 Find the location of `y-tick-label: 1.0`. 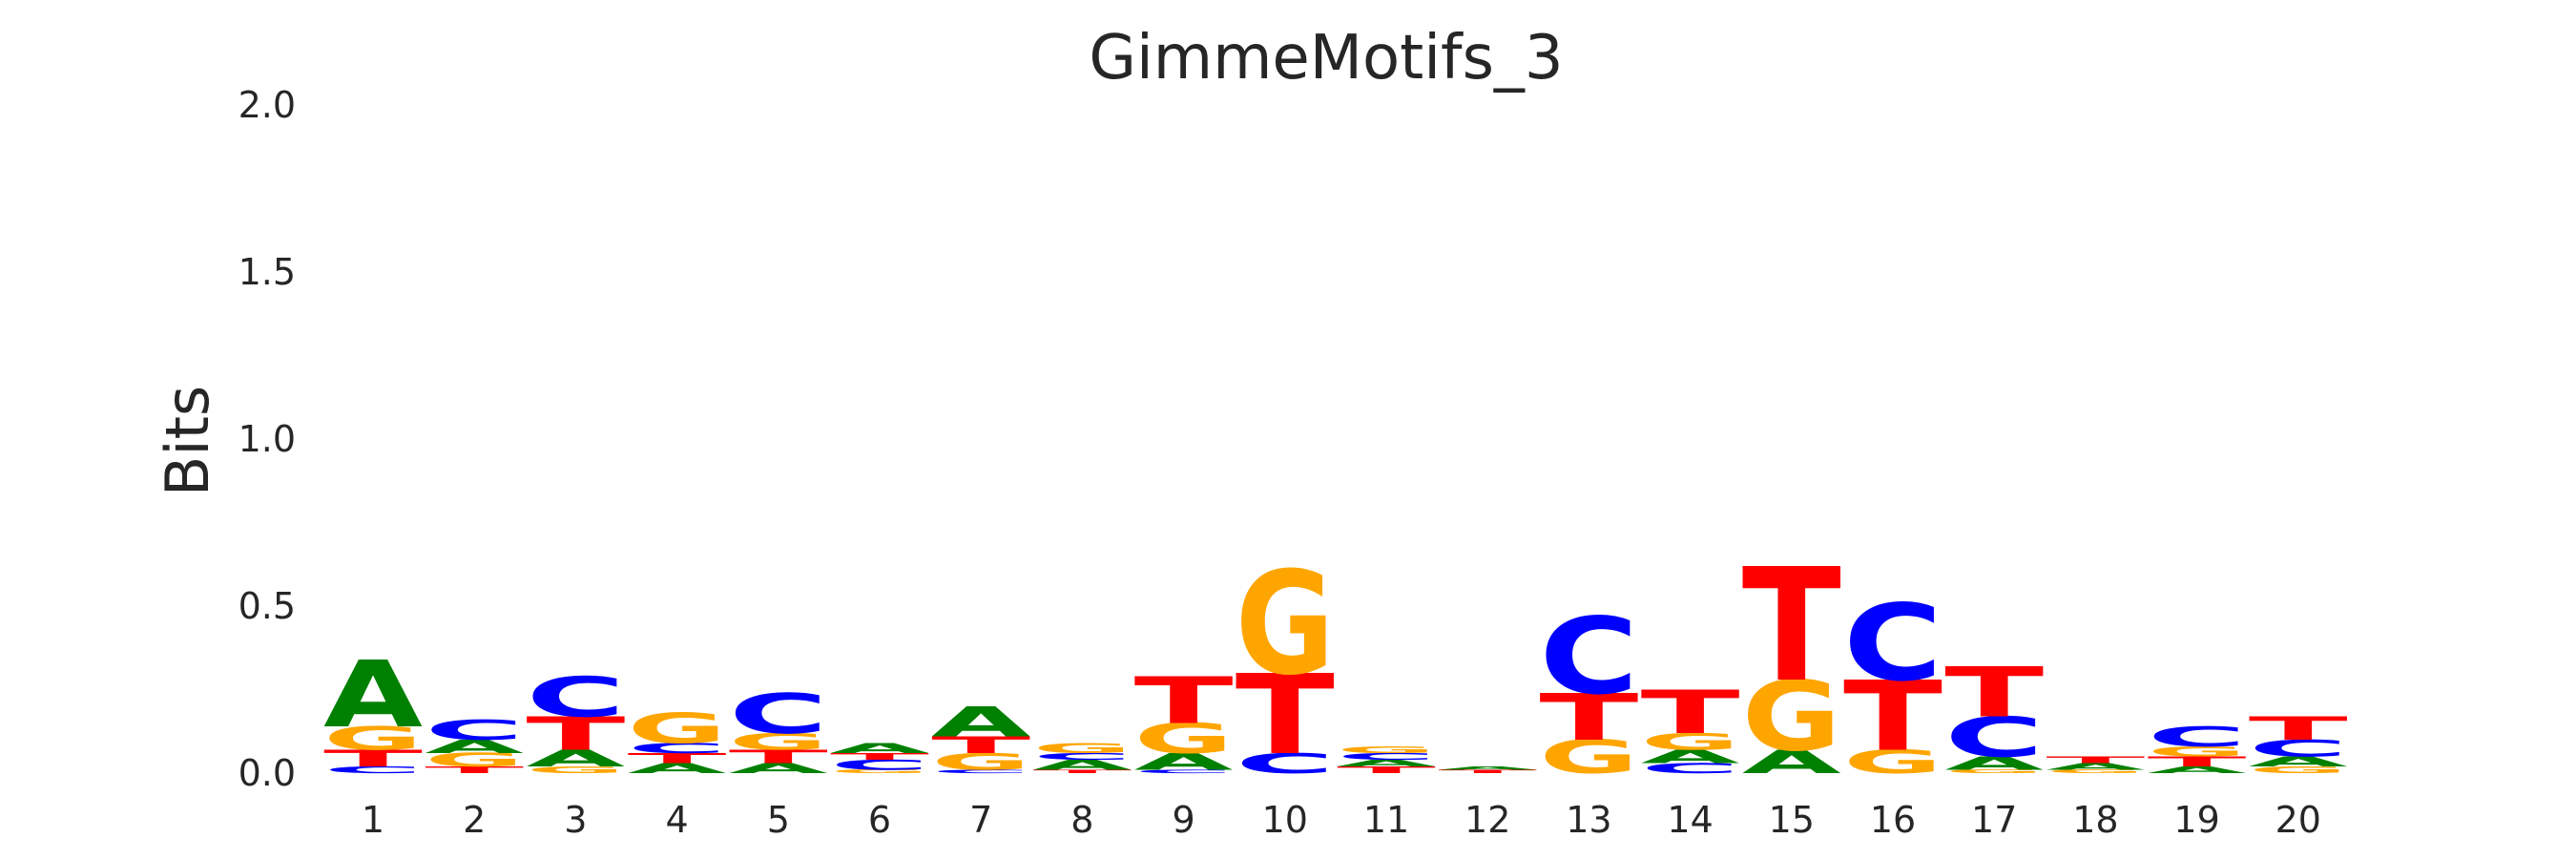

y-tick-label: 1.0 is located at coordinates (267, 439).